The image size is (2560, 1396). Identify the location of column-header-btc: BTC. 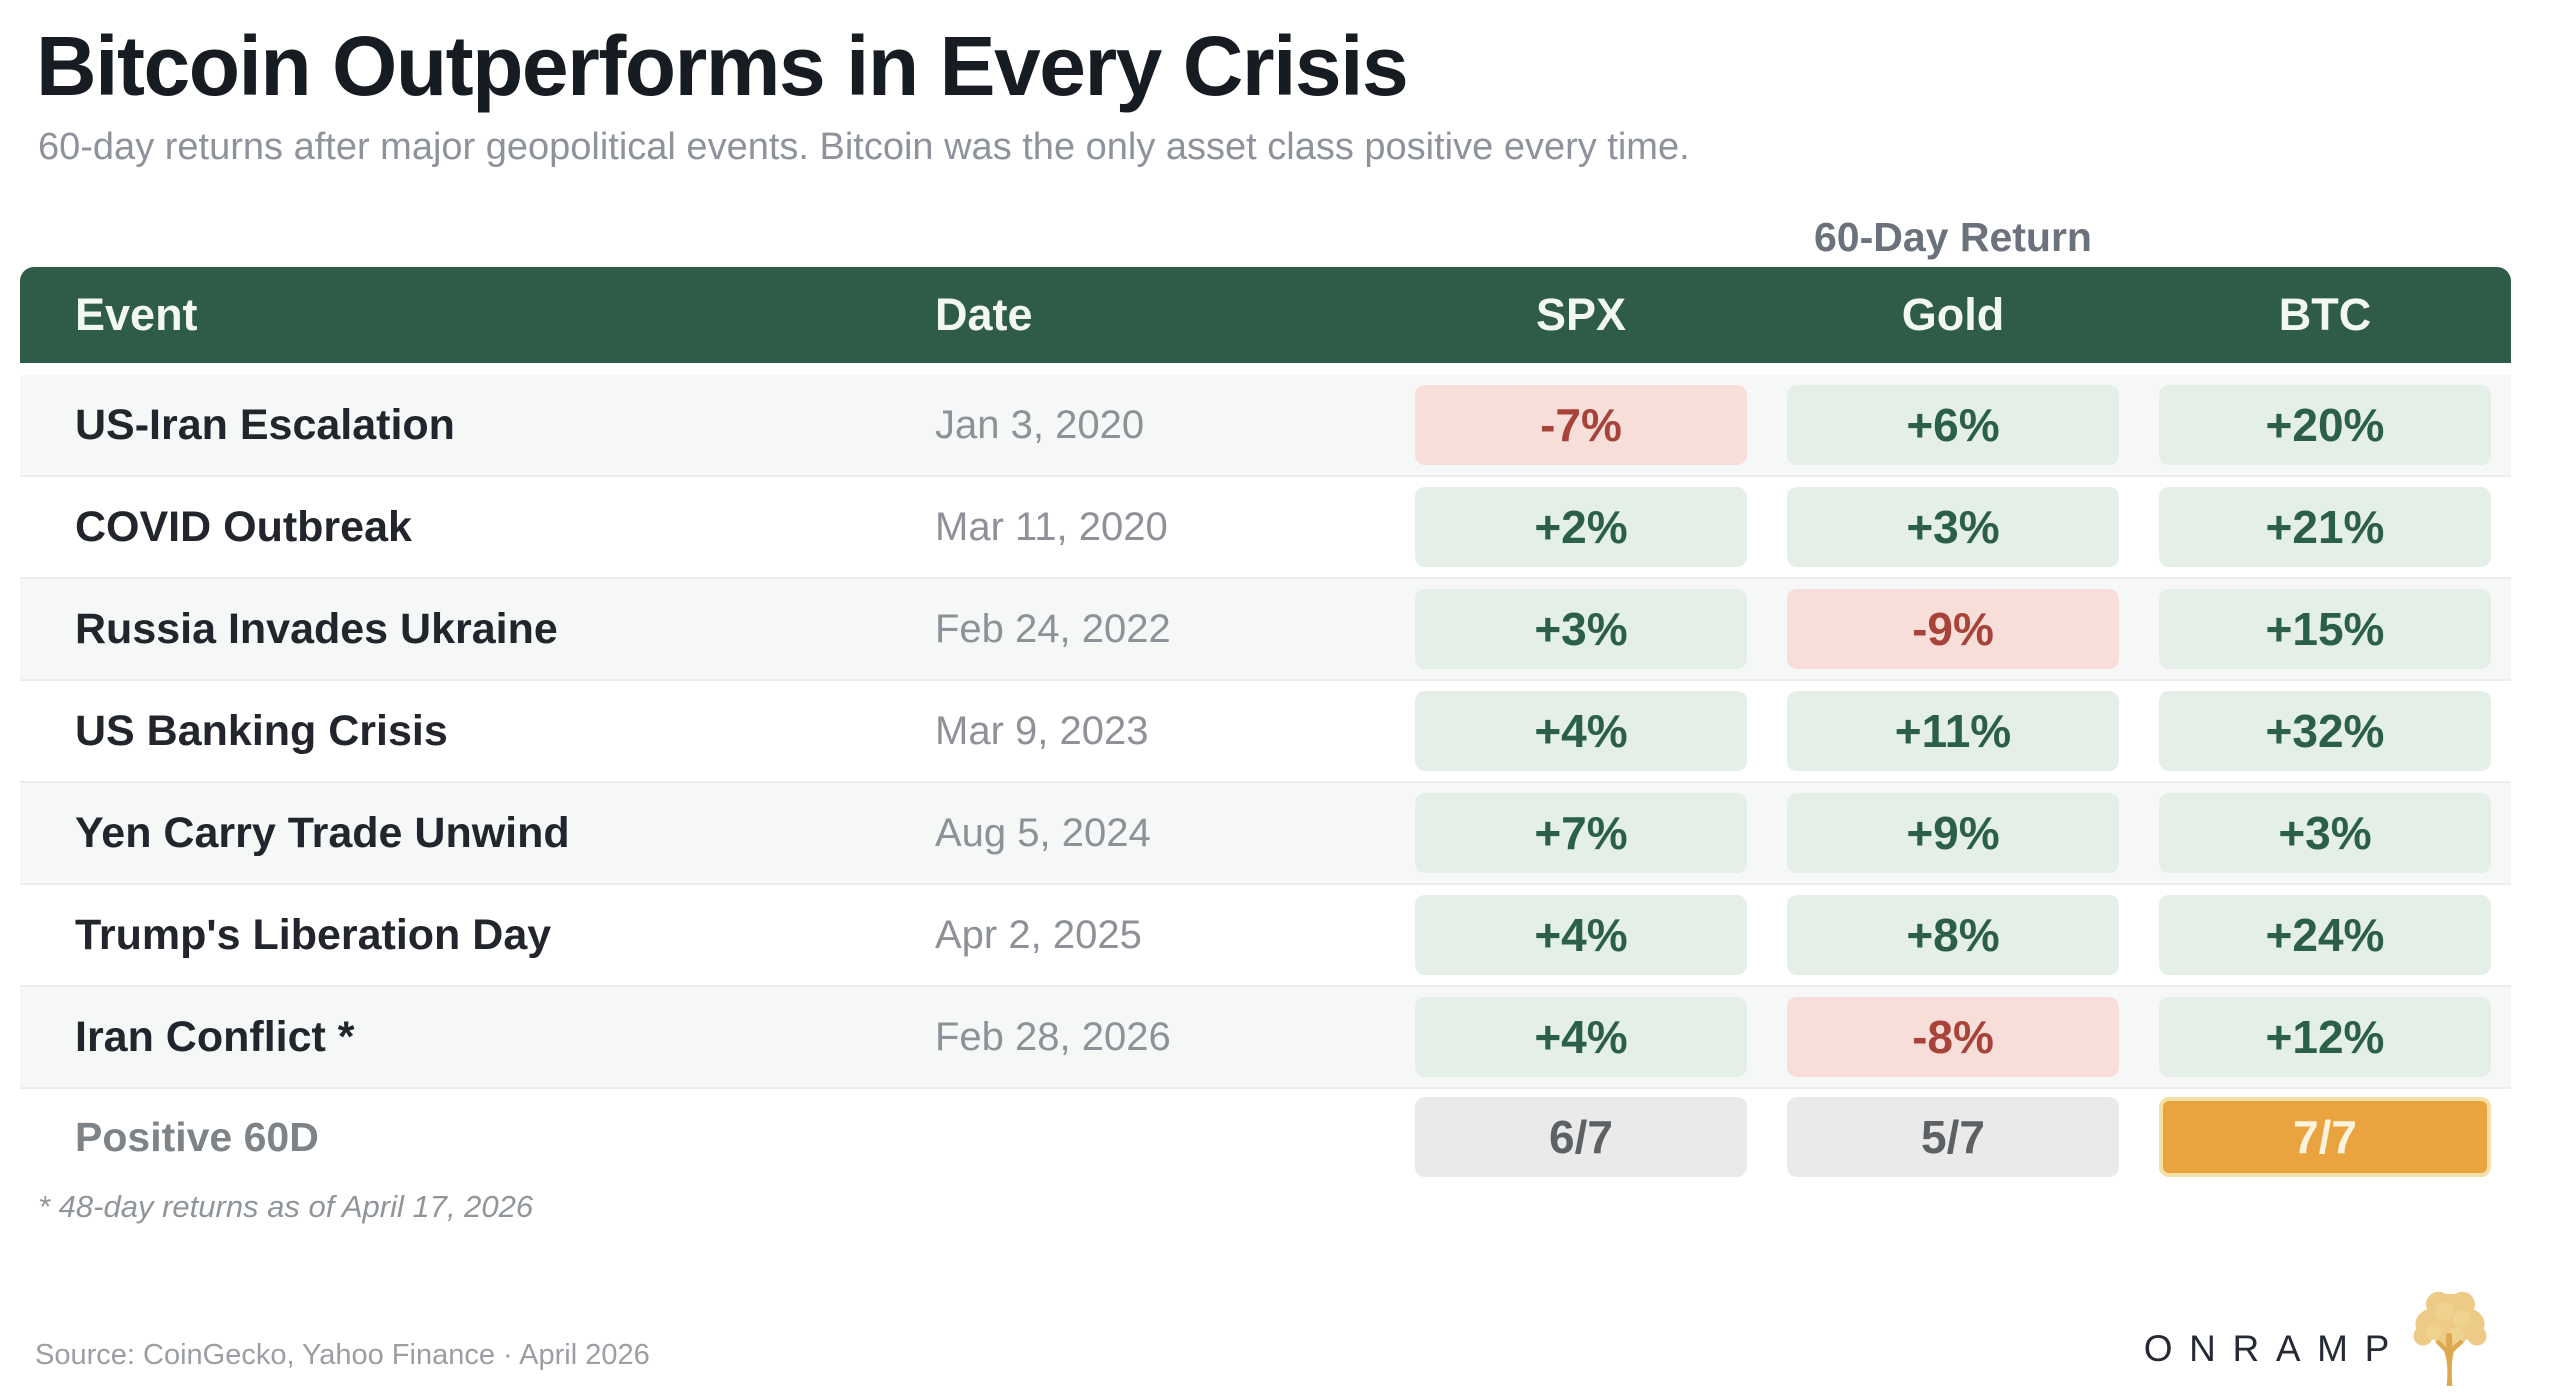
(2325, 315).